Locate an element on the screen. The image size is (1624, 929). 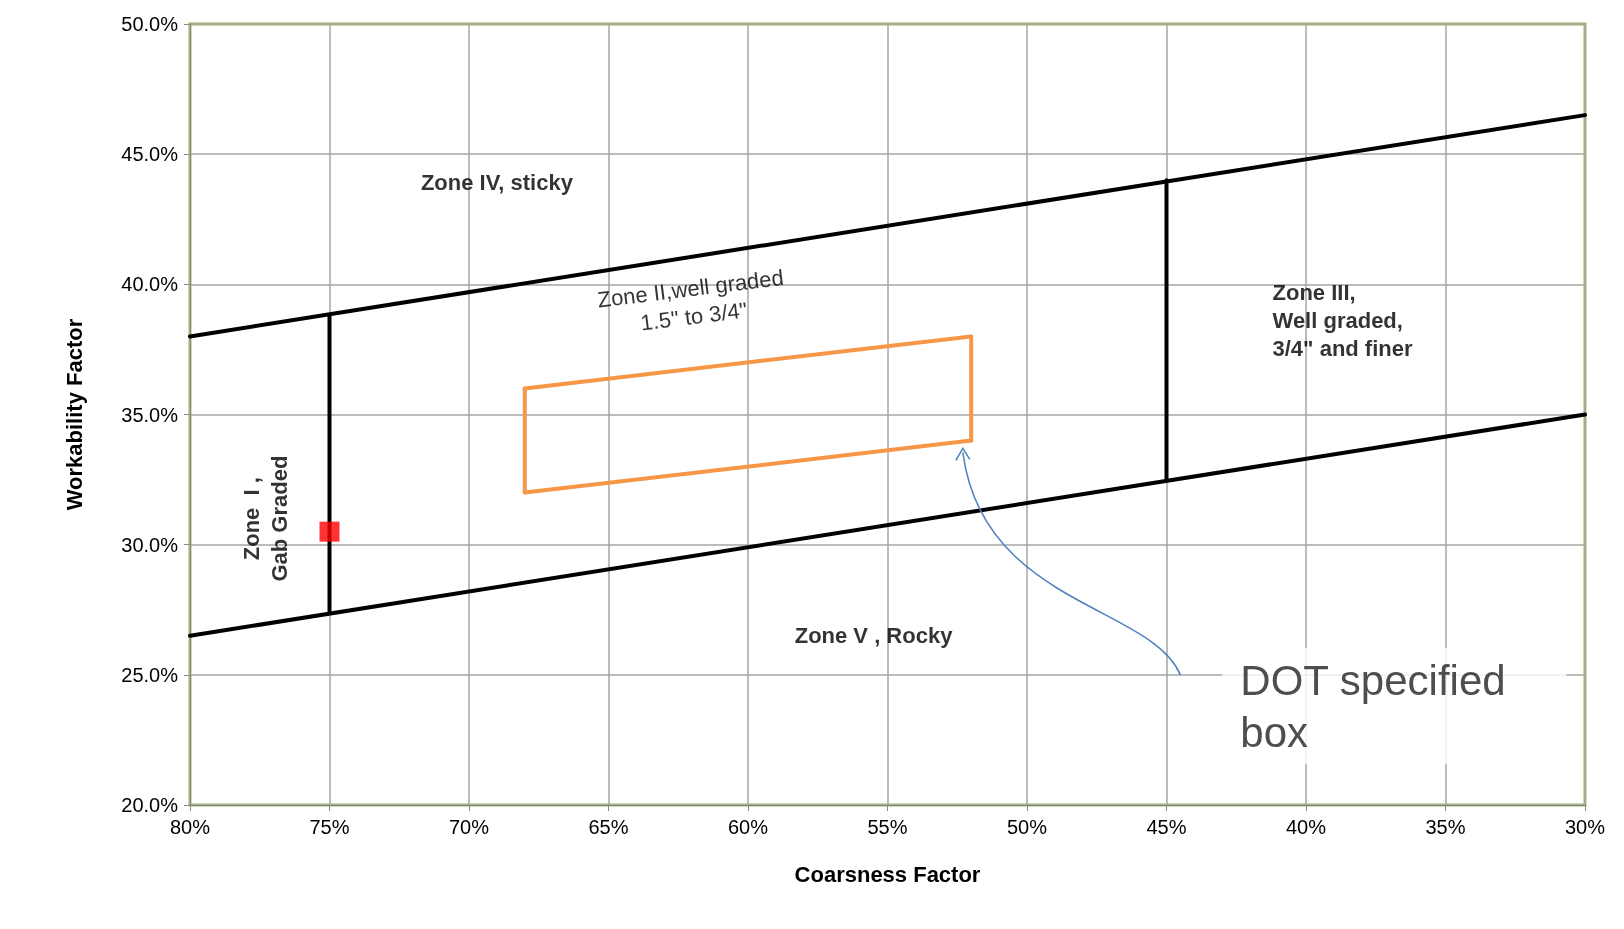
x-tick-label: 35% is located at coordinates (1445, 827).